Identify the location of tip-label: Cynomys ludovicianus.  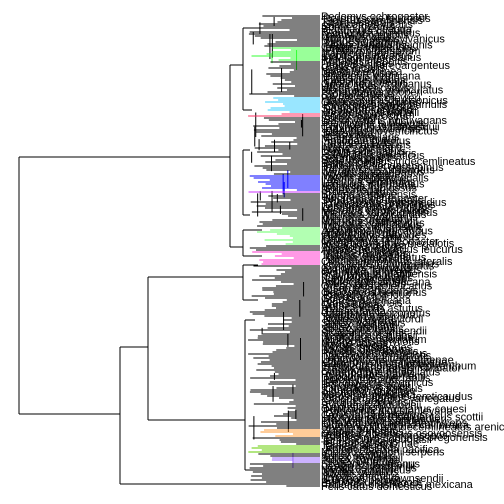
(380, 266).